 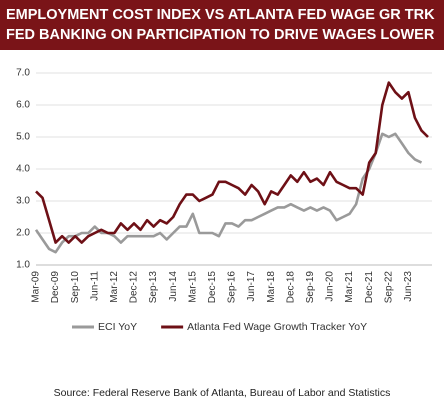 What do you see at coordinates (232, 287) in the screenshot?
I see `x-tick-label: Sep-16` at bounding box center [232, 287].